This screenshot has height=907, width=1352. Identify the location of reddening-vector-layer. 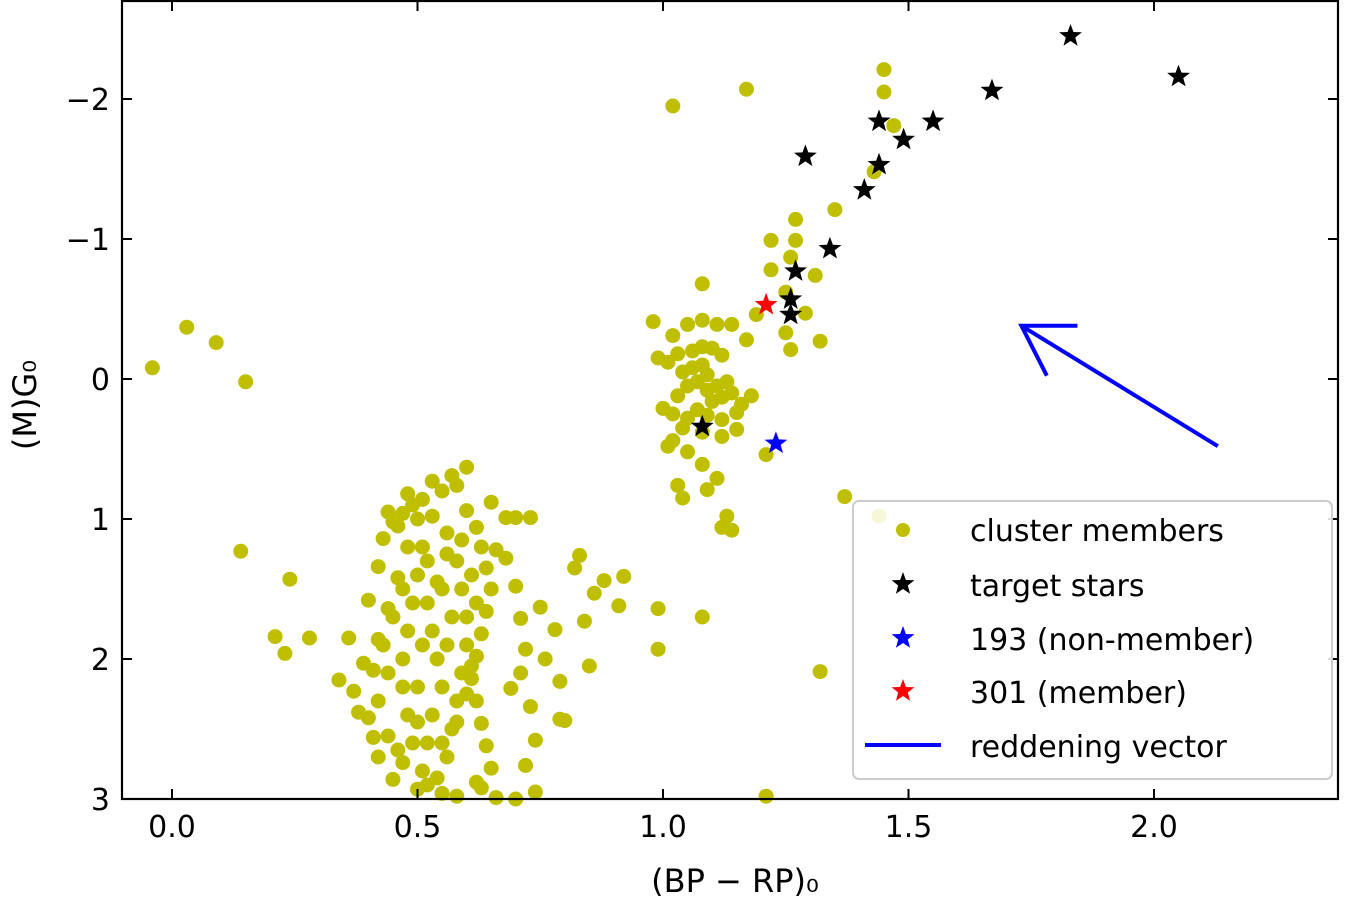
(1118, 385).